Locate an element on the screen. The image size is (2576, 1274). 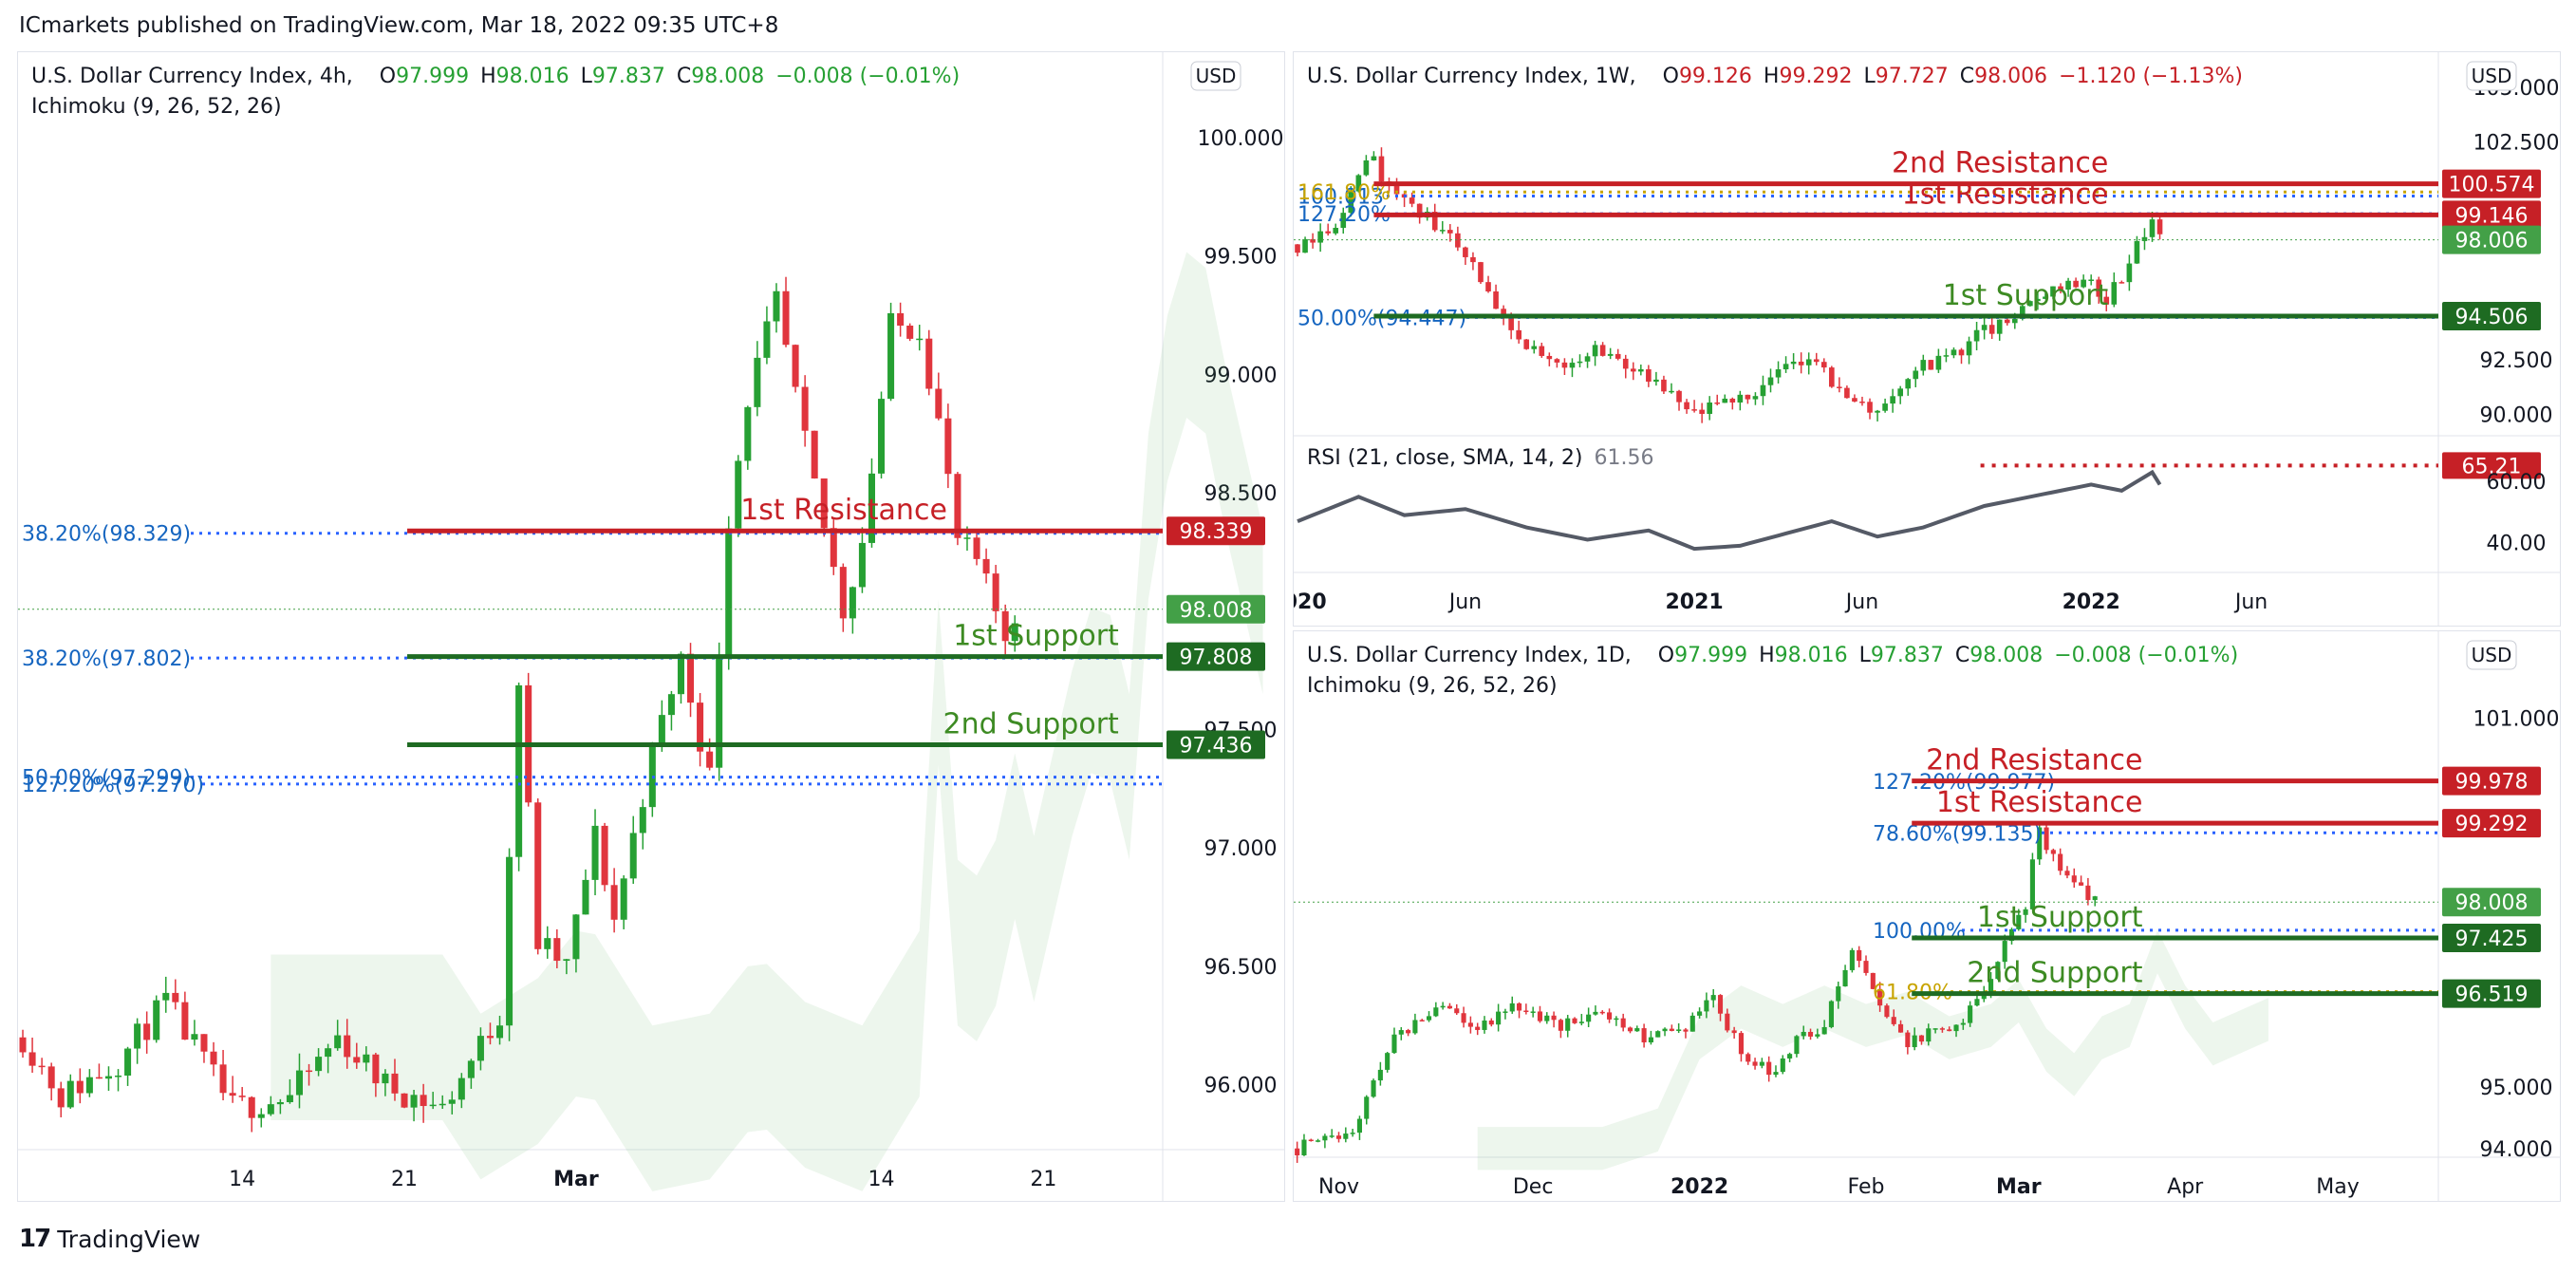
ohlc-h: 98.016 is located at coordinates (1811, 655).